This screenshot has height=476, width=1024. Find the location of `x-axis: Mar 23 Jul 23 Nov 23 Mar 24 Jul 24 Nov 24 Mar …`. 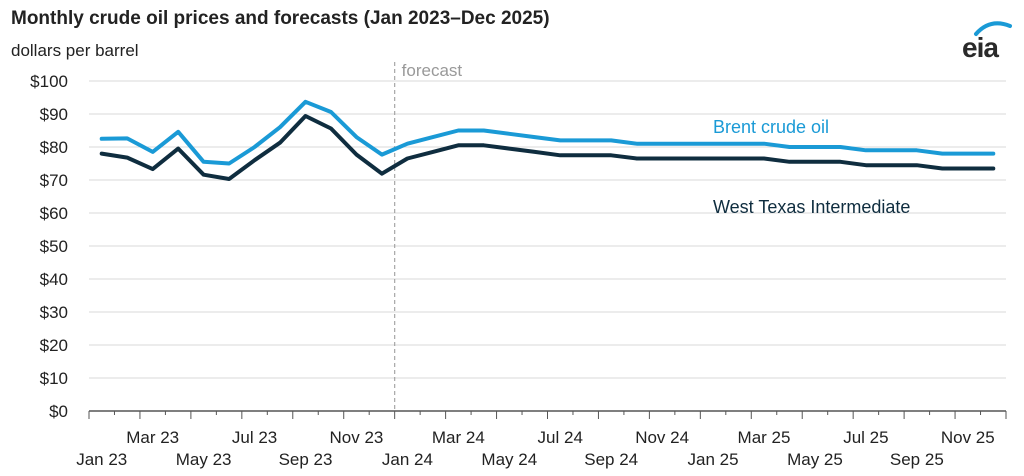

x-axis: Mar 23 Jul 23 Nov 23 Mar 24 Jul 24 Nov 24 Mar … is located at coordinates (541, 439).